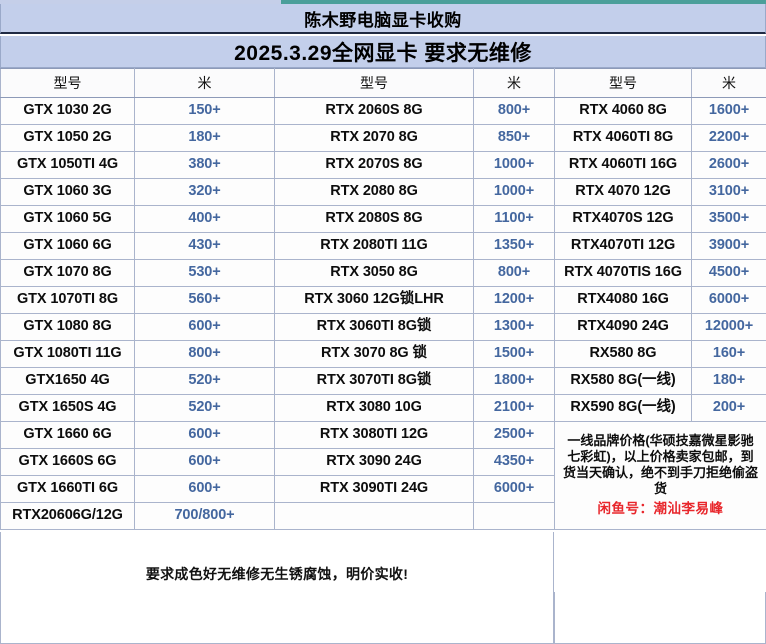 This screenshot has height=644, width=766. Describe the element at coordinates (514, 300) in the screenshot. I see `cell-price: 1200+` at that location.